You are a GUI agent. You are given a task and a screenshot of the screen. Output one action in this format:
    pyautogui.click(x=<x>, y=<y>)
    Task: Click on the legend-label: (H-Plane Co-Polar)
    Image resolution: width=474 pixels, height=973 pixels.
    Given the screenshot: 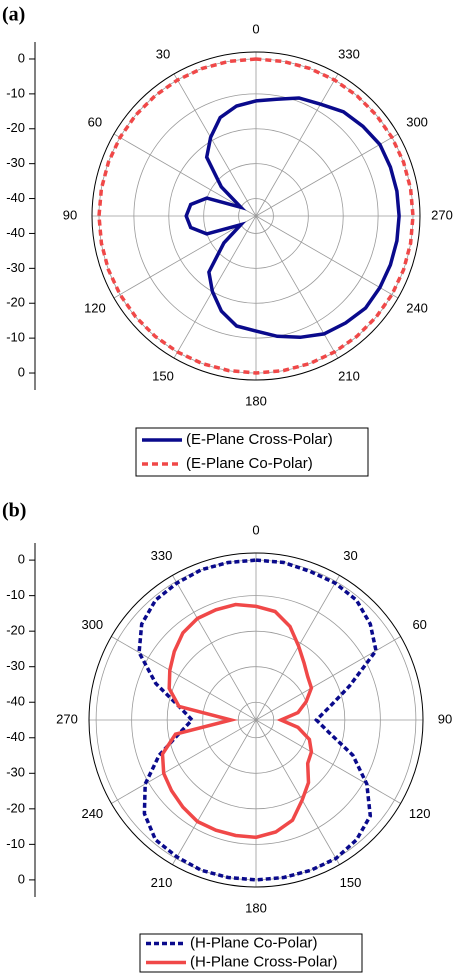 What is the action you would take?
    pyautogui.click(x=254, y=942)
    